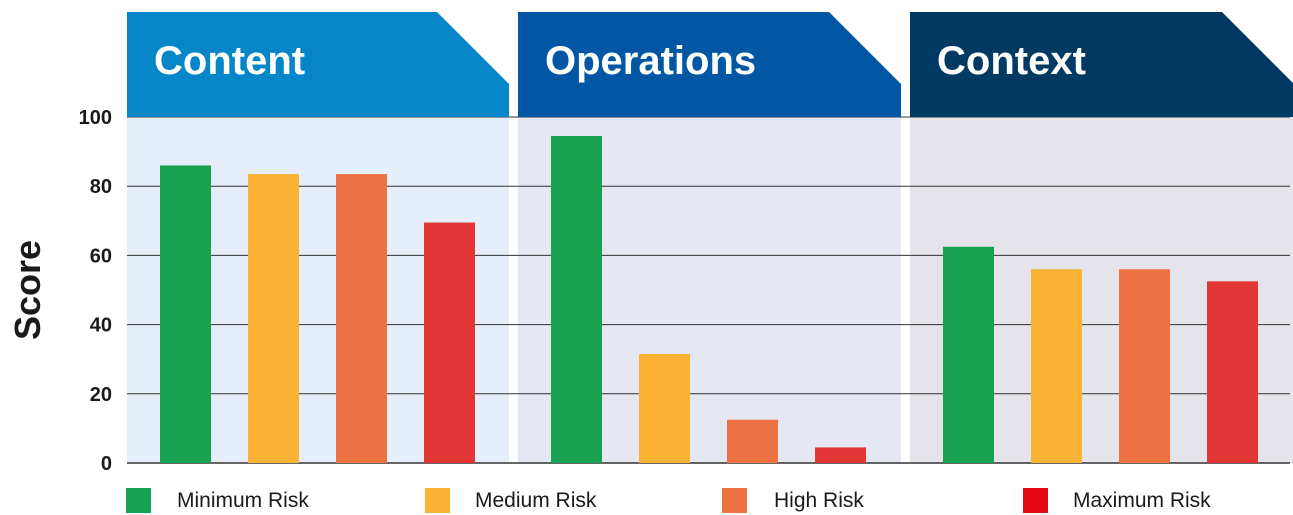  I want to click on legend-label-medium-risk: Medium Risk, so click(536, 500).